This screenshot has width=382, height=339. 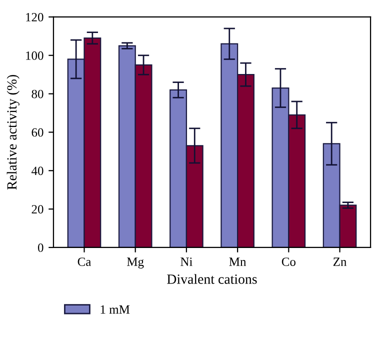 I want to click on y-tick-label: 60, so click(x=38, y=132).